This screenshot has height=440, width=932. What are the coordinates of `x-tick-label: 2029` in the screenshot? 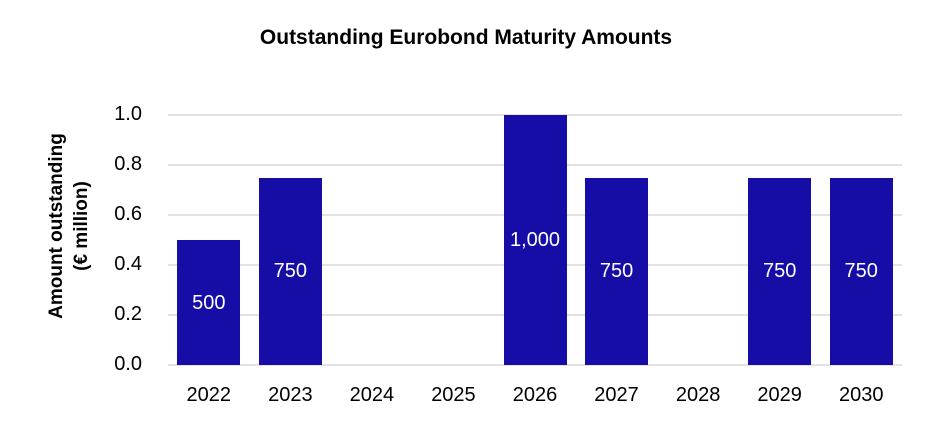 It's located at (779, 395).